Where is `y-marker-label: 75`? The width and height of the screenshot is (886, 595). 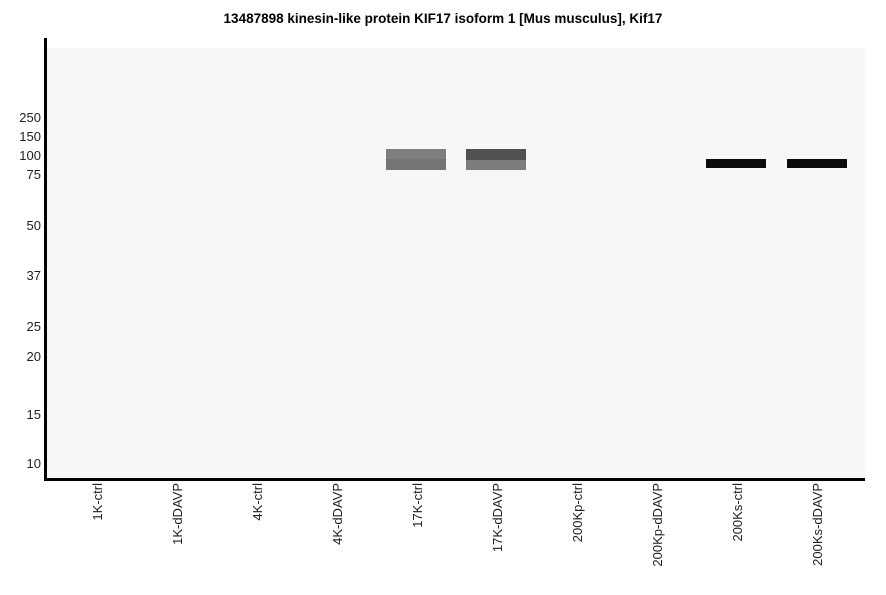 y-marker-label: 75 is located at coordinates (33, 174).